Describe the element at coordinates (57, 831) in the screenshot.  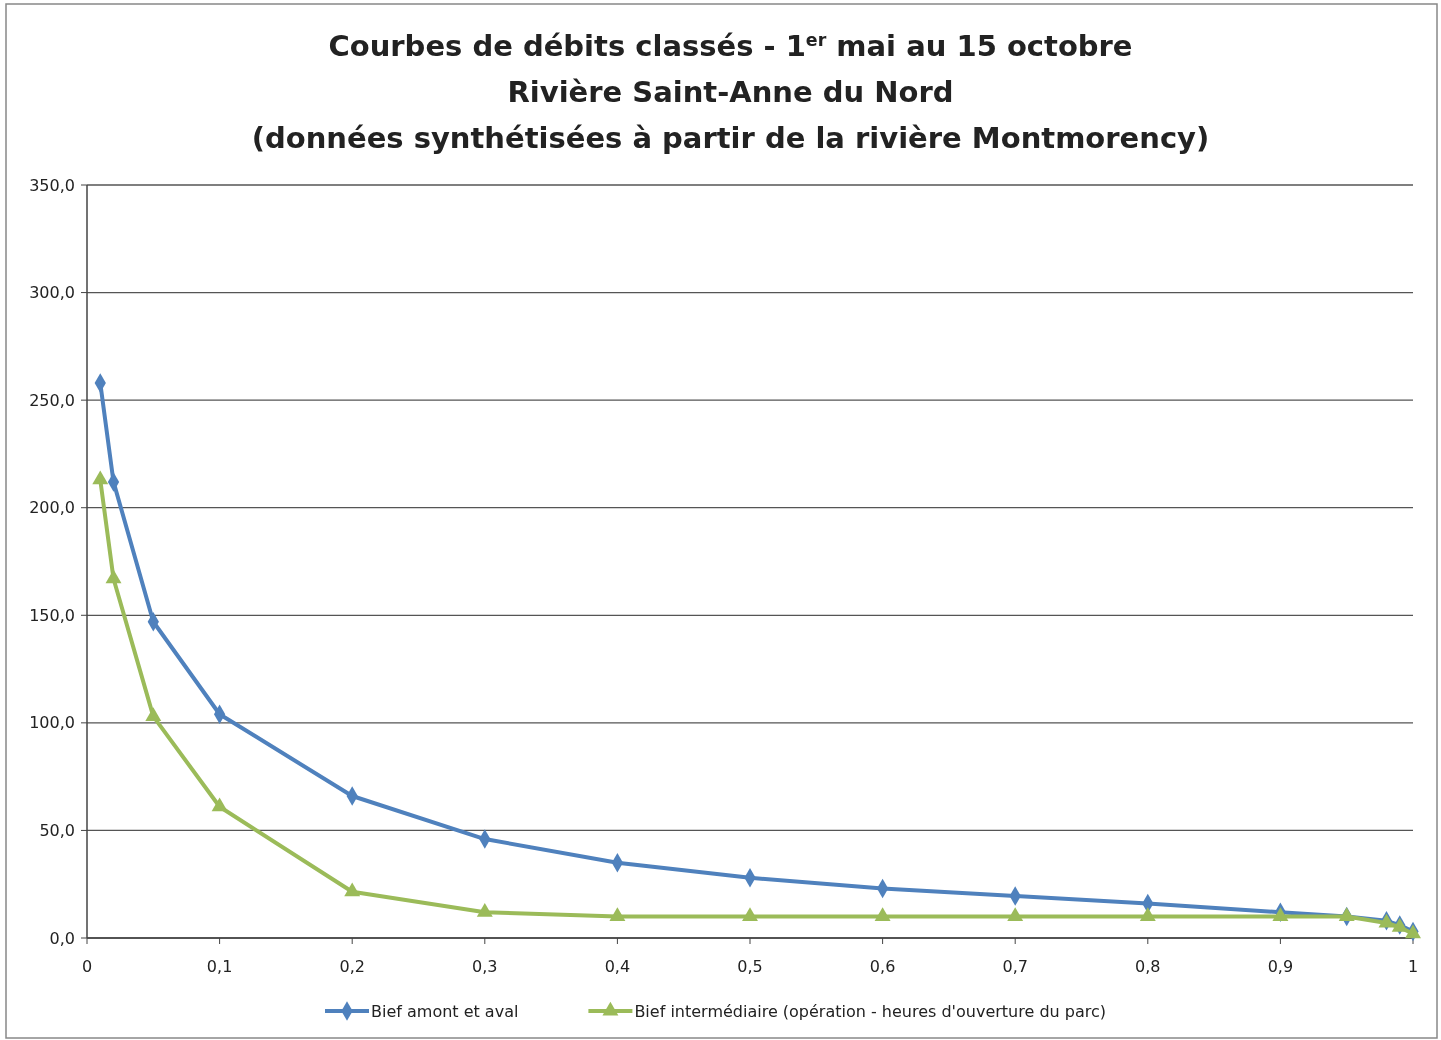
I see `y-tick-label: 50,0` at that location.